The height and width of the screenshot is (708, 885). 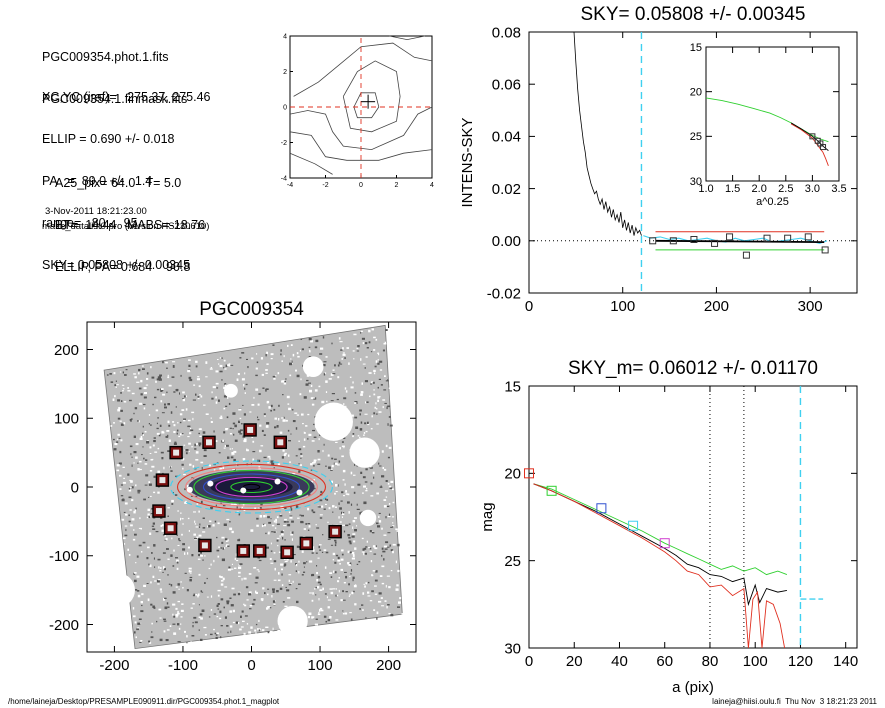 I want to click on sky-box-inner, so click(x=209, y=442).